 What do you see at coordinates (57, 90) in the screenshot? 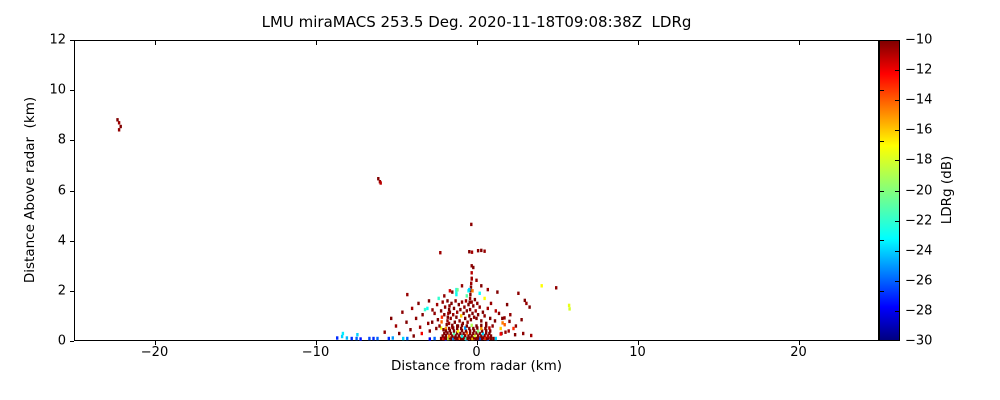
I see `y-tick-label: 10` at bounding box center [57, 90].